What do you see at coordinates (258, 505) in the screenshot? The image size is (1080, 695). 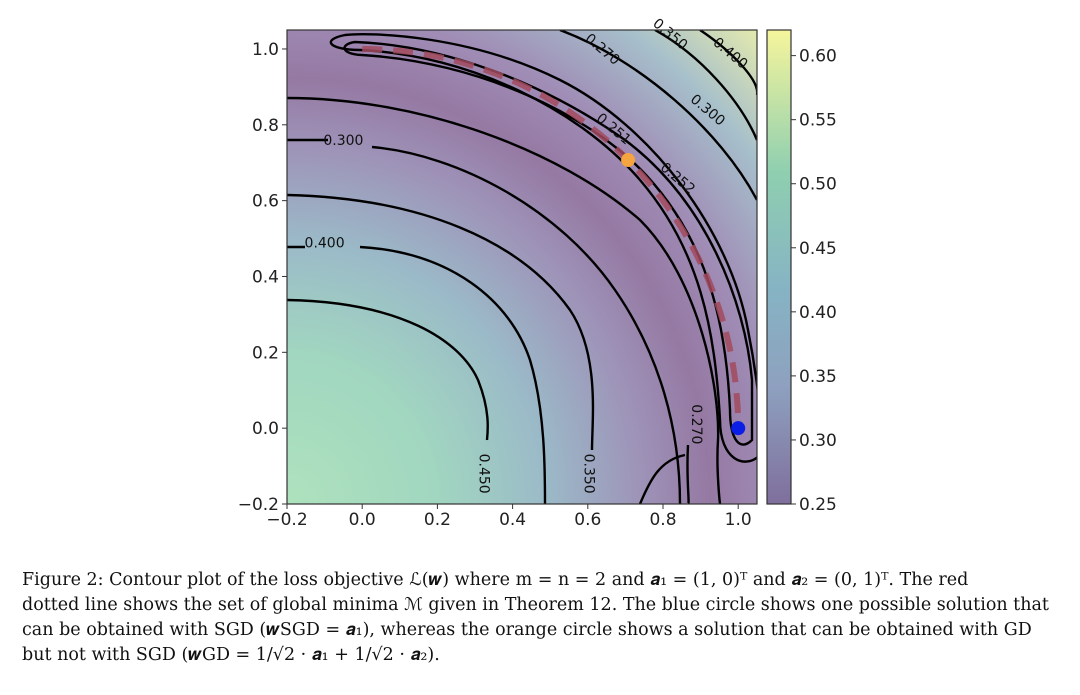 I see `y-tick-label-0: −0.2` at bounding box center [258, 505].